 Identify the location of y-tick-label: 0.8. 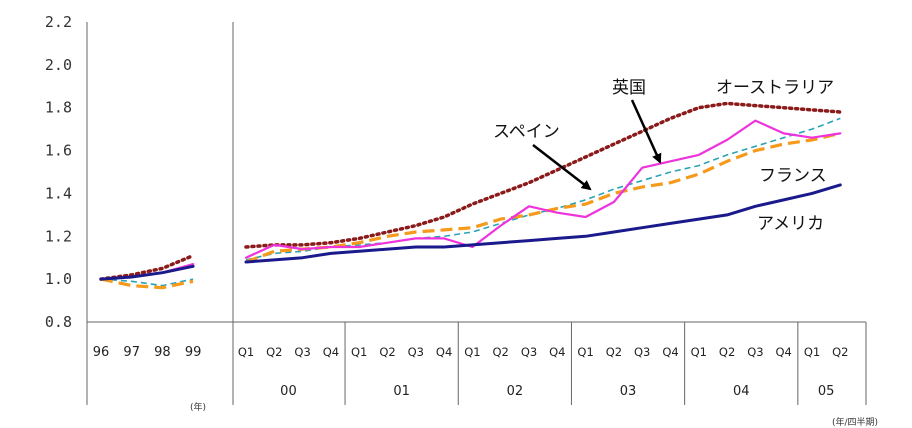
(58, 322).